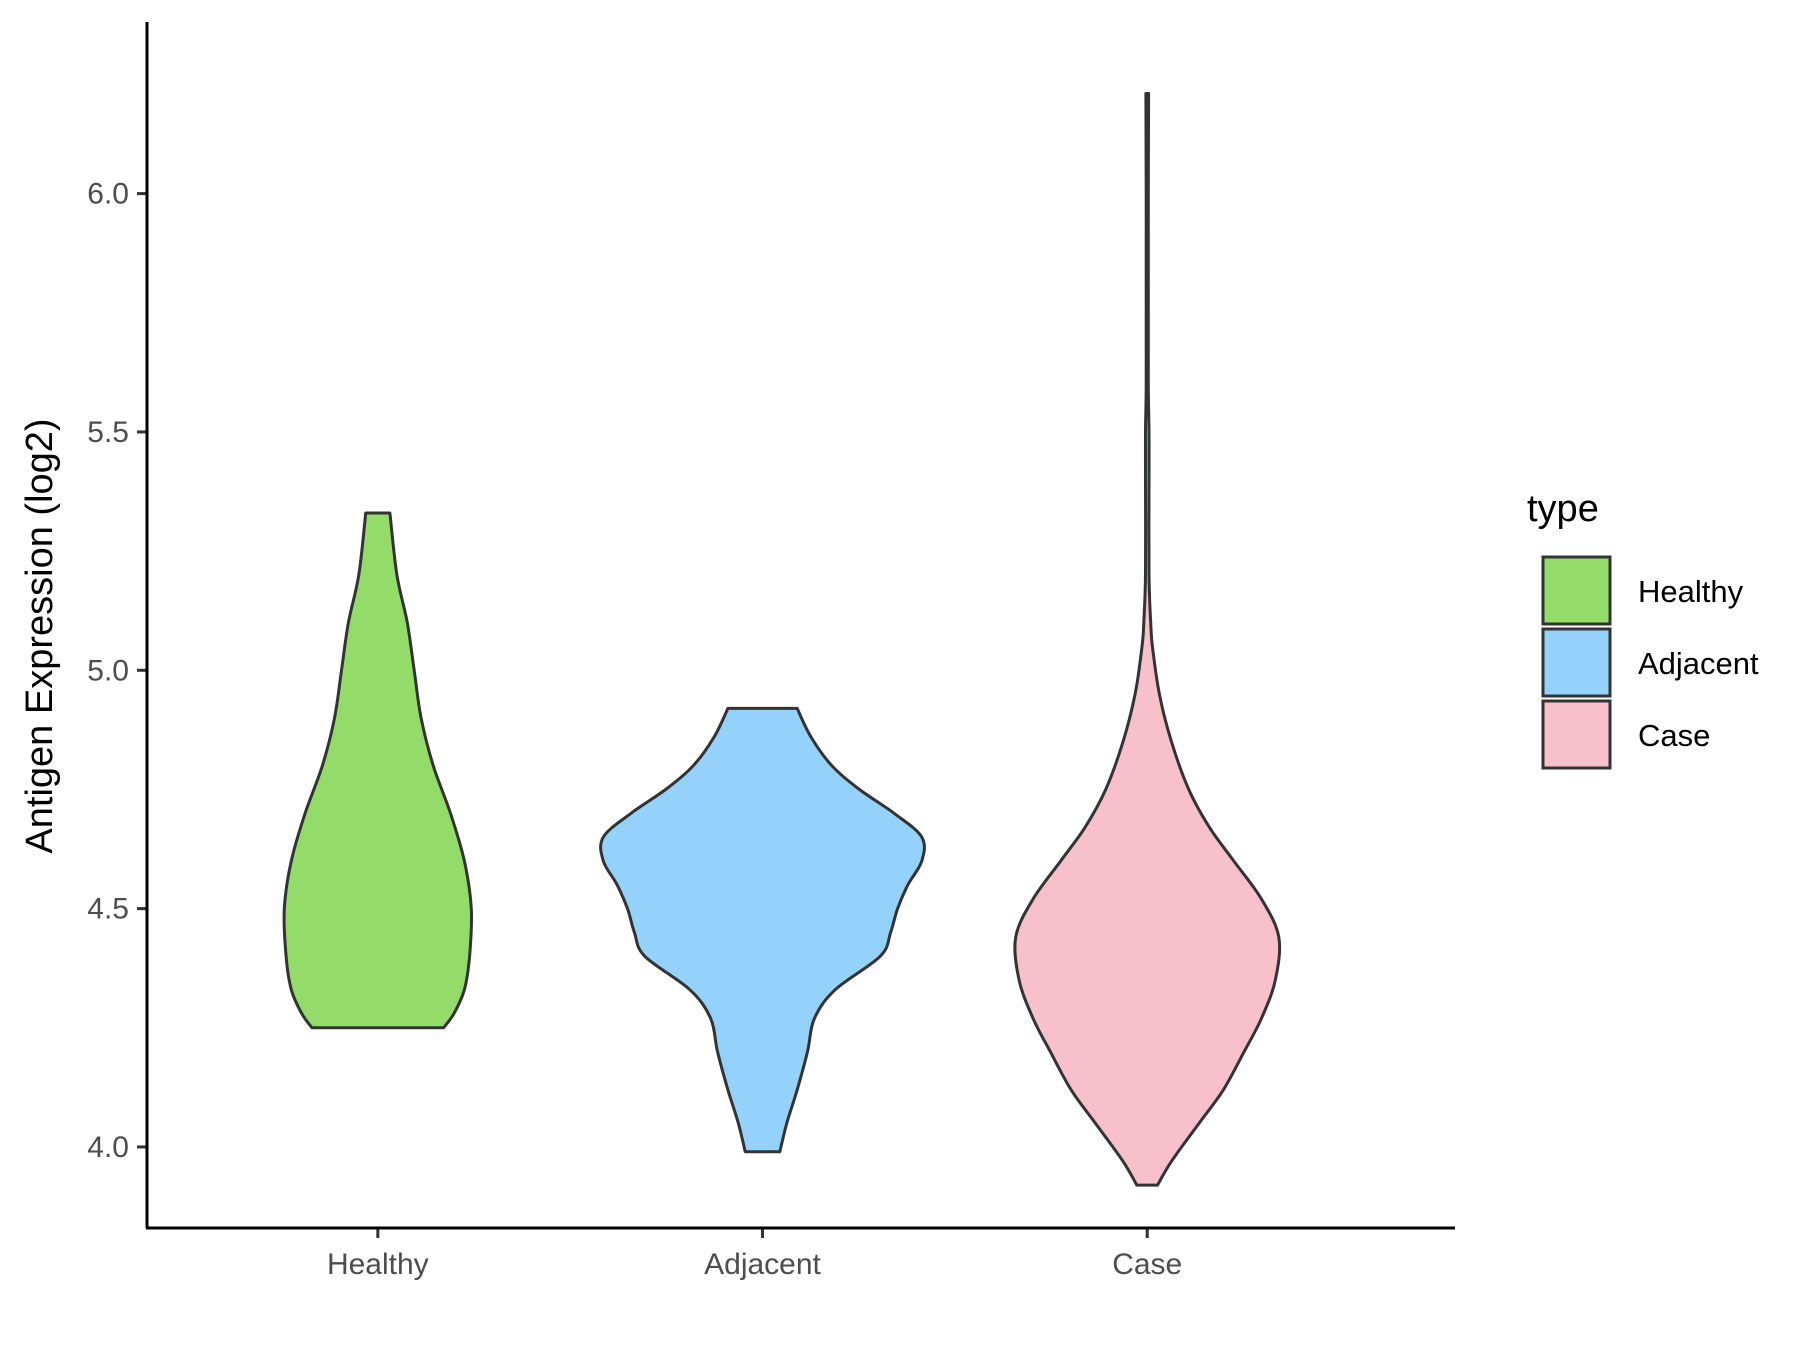 This screenshot has width=1800, height=1350. Describe the element at coordinates (1147, 1264) in the screenshot. I see `x-tick-label: Case` at that location.